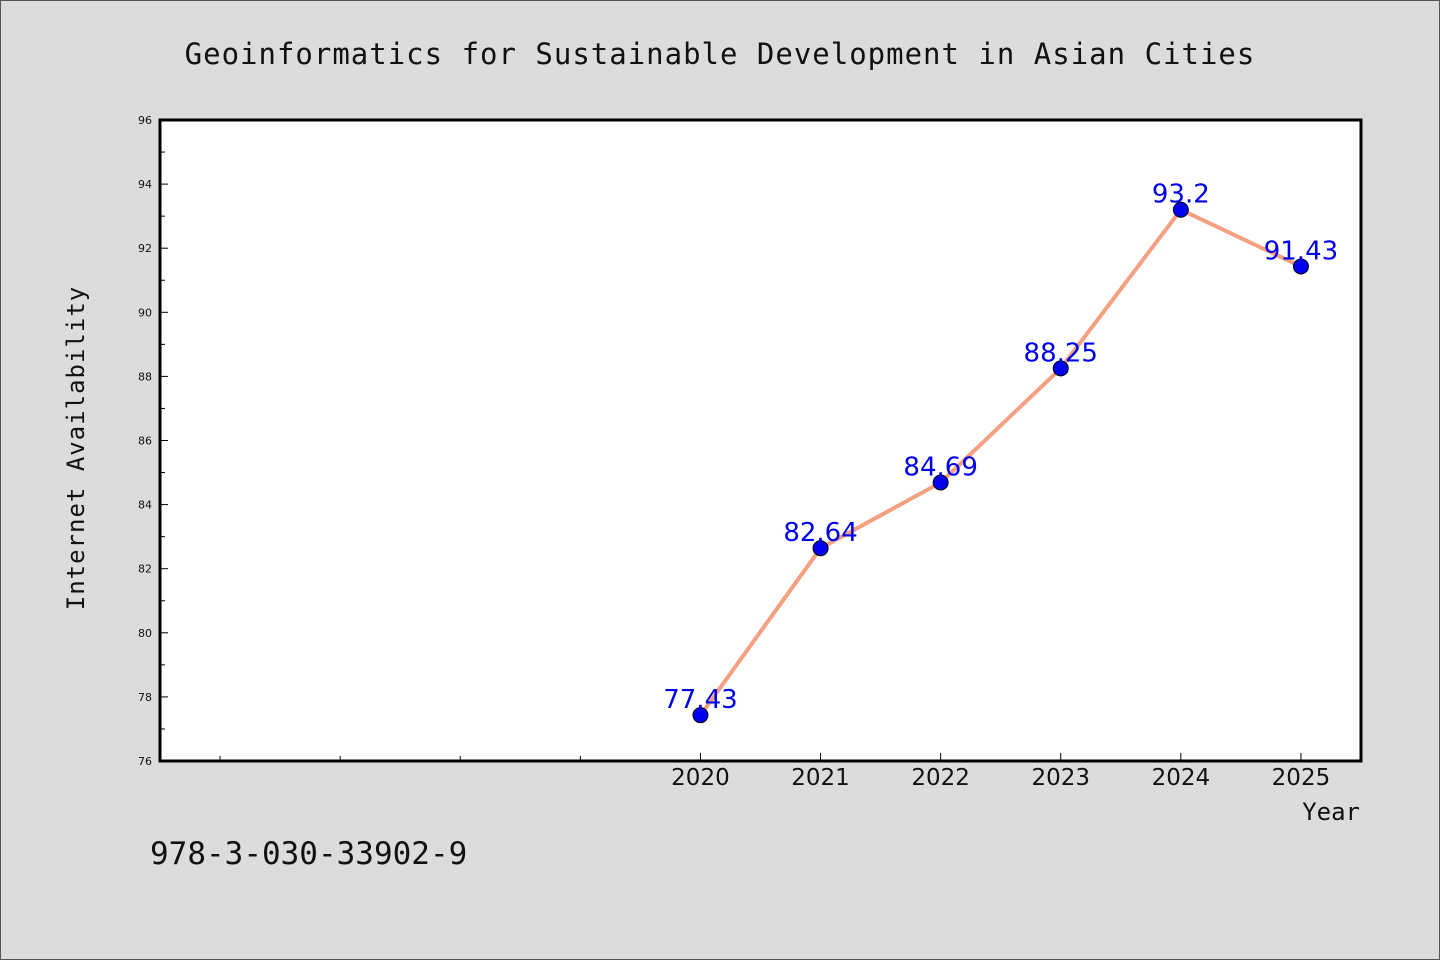  Describe the element at coordinates (145, 505) in the screenshot. I see `y-tick-label: 84` at that location.